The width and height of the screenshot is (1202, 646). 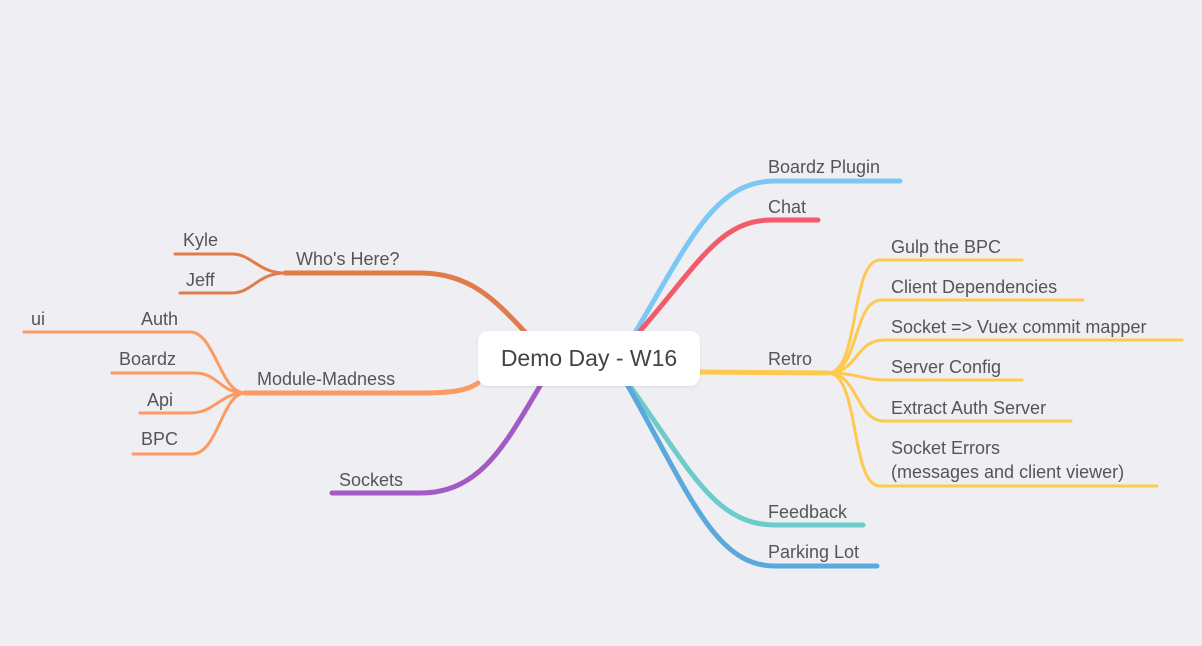 What do you see at coordinates (148, 359) in the screenshot?
I see `node-boardz: Boardz` at bounding box center [148, 359].